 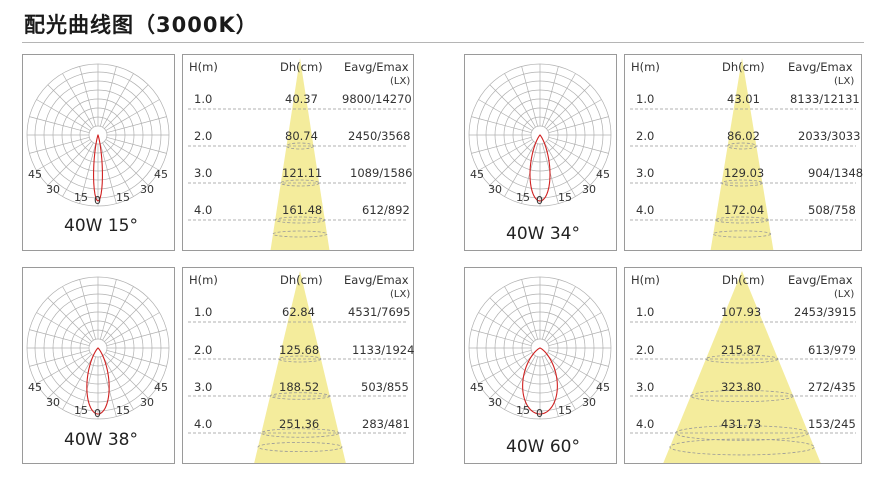 I want to click on row-eavg: 283/481, so click(x=386, y=424).